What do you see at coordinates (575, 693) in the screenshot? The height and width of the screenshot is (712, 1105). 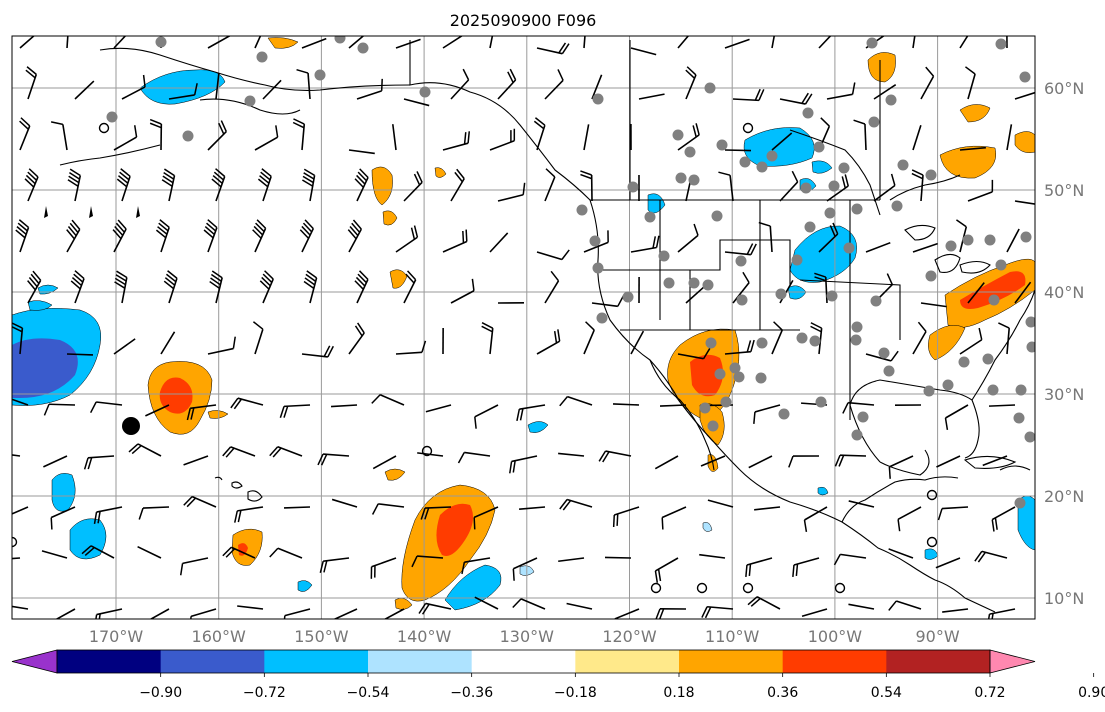 I see `colorbar-tick-label: −0.18` at bounding box center [575, 693].